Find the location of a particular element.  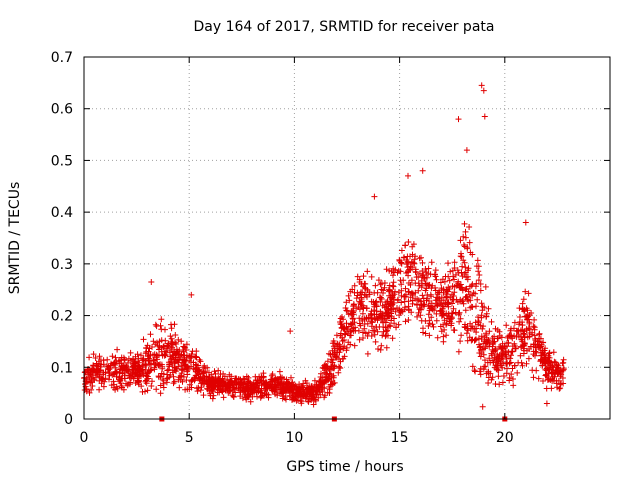

y-tick-label: 0.3 is located at coordinates (62, 265).